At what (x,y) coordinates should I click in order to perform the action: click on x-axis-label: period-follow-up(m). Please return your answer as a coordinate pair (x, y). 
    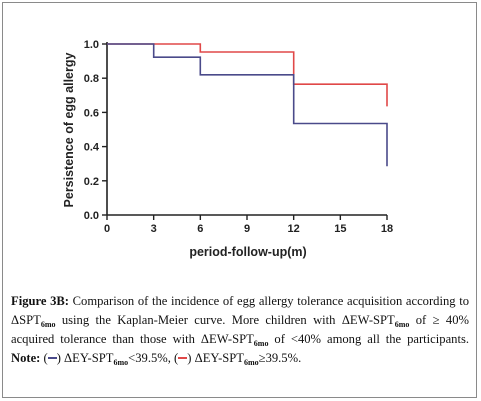
    Looking at the image, I should click on (247, 252).